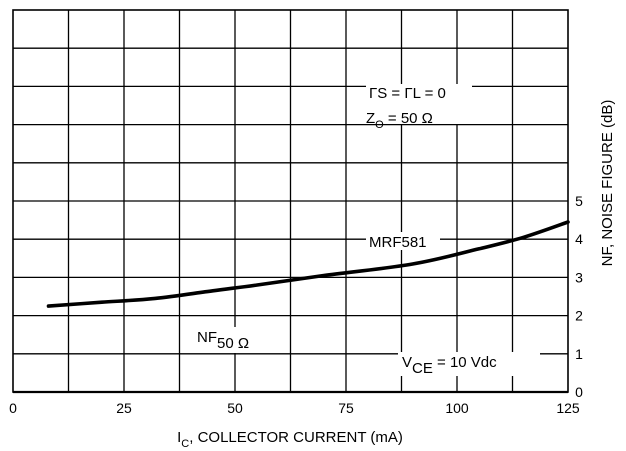 This screenshot has width=626, height=451. I want to click on series-label-bg, so click(403, 241).